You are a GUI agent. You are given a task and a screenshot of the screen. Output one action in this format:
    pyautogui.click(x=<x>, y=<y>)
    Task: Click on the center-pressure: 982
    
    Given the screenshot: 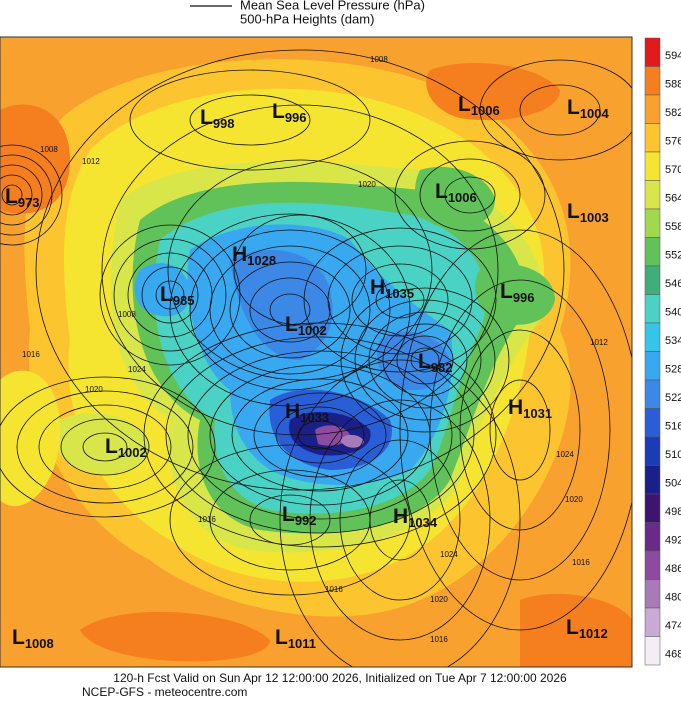 What is the action you would take?
    pyautogui.click(x=442, y=367)
    